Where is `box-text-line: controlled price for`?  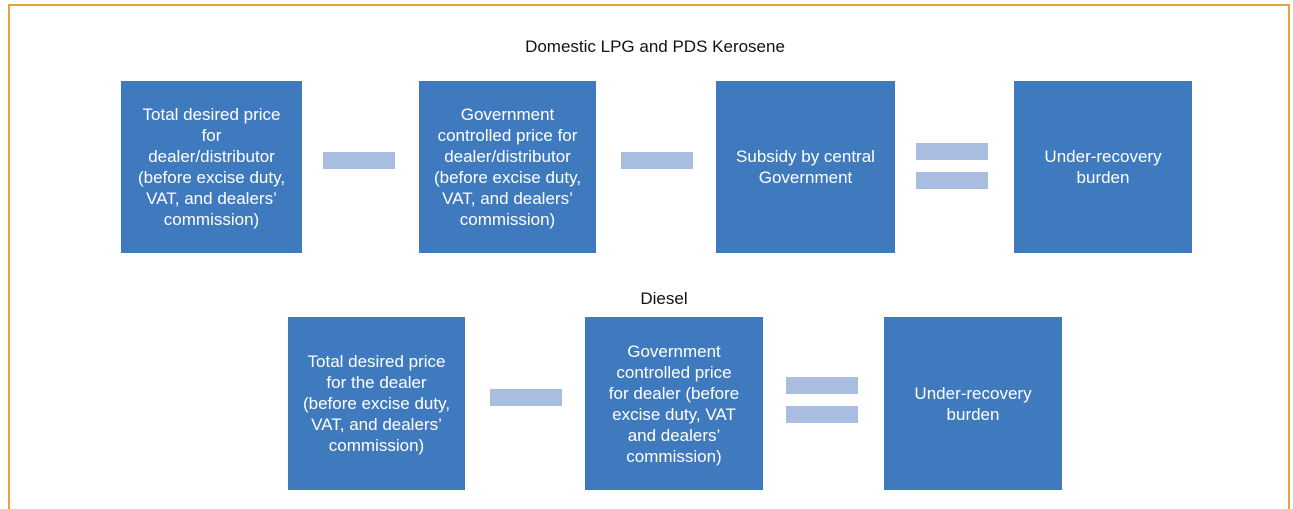
box-text-line: controlled price for is located at coordinates (507, 135).